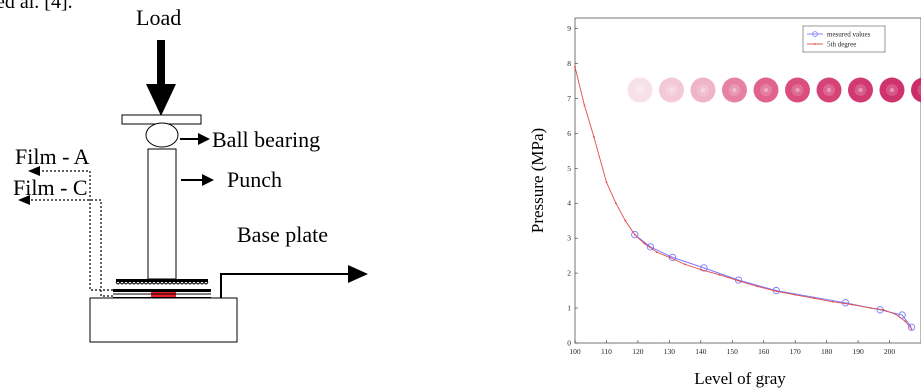 This screenshot has height=388, width=921. Describe the element at coordinates (197, 180) in the screenshot. I see `punch-arrow` at that location.